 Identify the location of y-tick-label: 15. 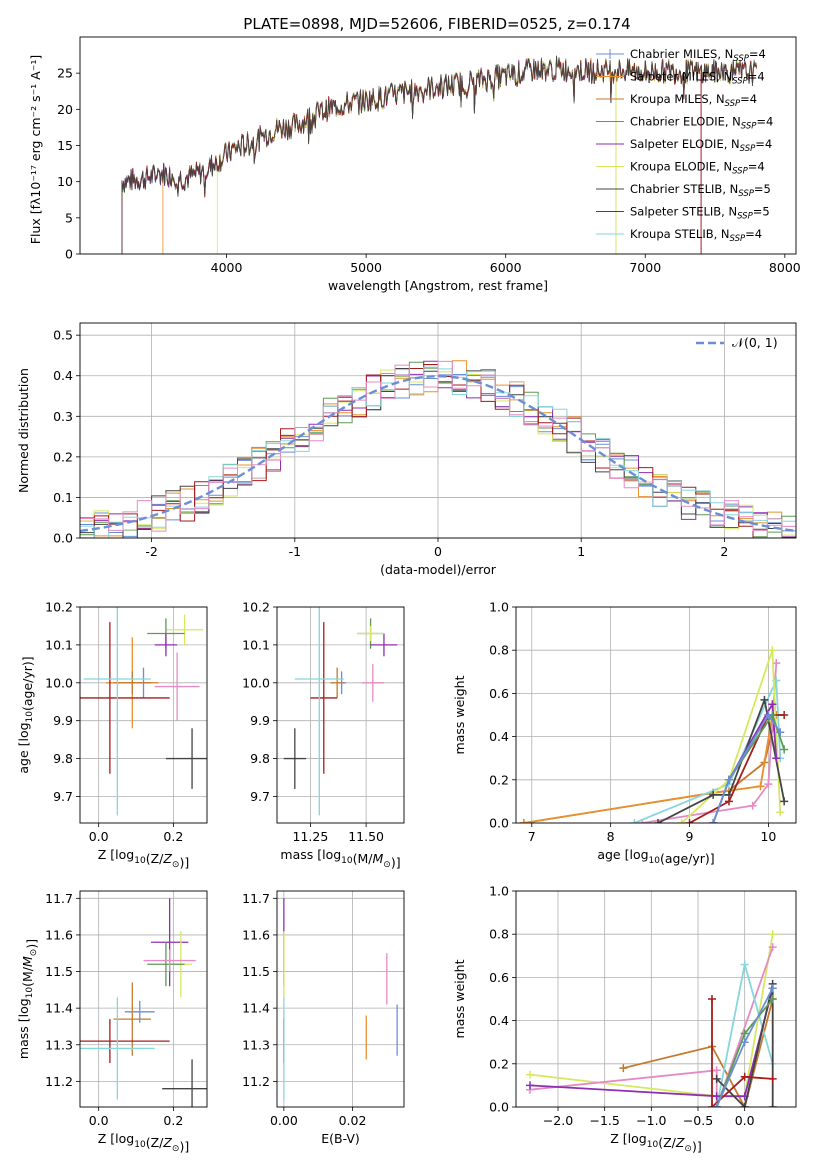
(65, 145).